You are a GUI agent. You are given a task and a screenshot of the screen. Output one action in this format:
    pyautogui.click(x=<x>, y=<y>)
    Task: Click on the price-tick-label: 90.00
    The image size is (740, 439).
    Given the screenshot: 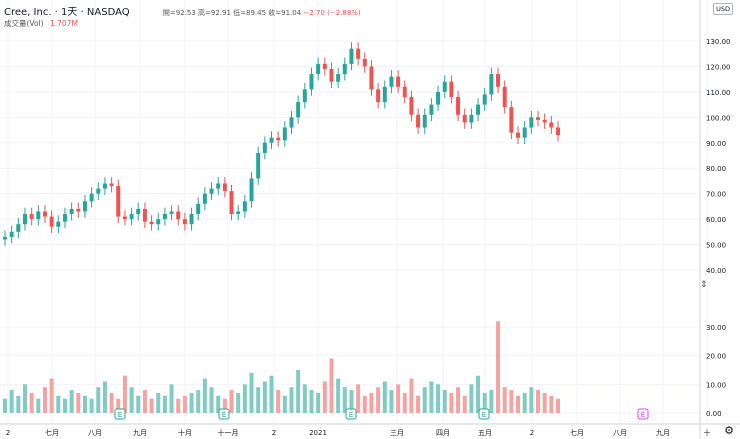 What is the action you would take?
    pyautogui.click(x=716, y=144)
    